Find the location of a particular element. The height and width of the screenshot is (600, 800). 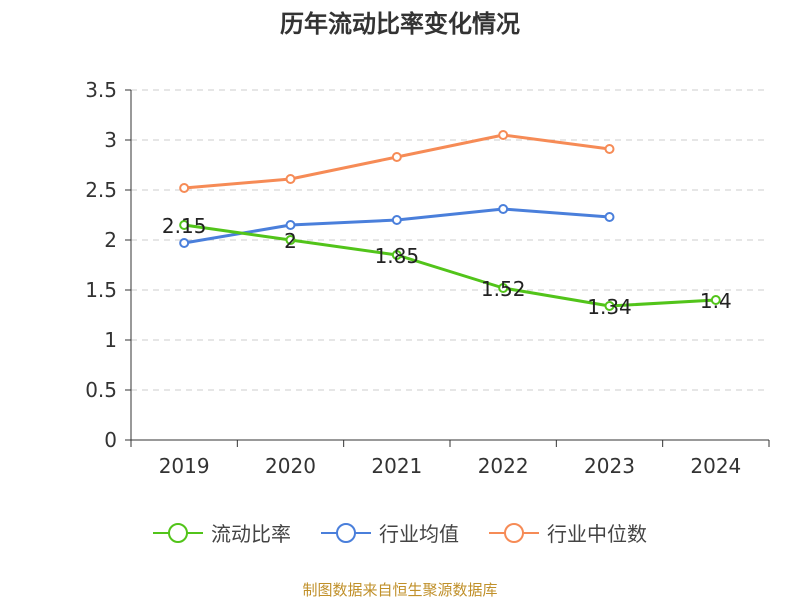

legend-label-industry-median: 行业中位数 is located at coordinates (597, 534).